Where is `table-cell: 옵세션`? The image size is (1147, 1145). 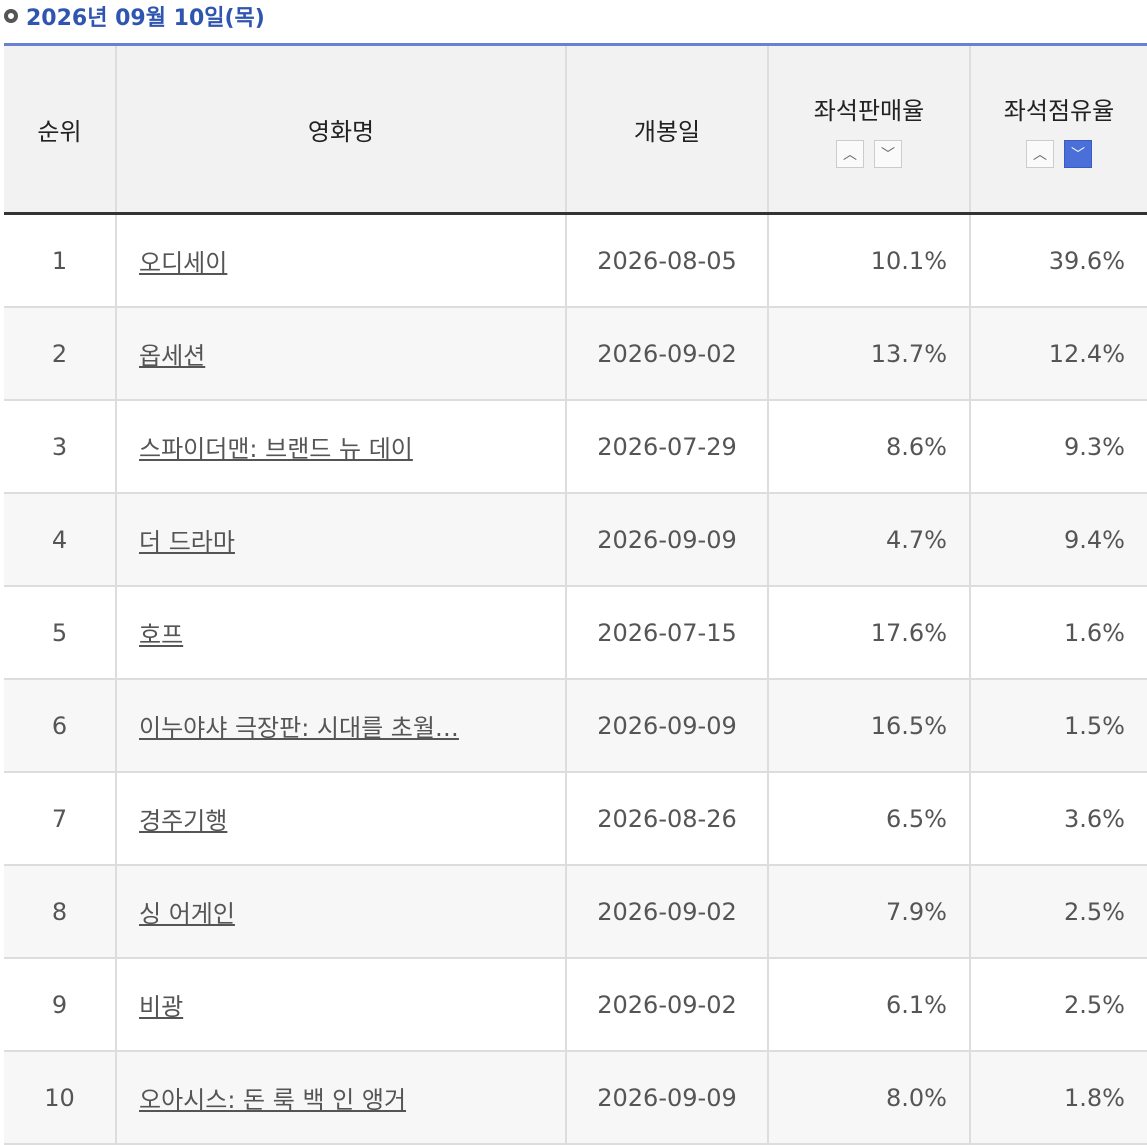
table-cell: 옵세션 is located at coordinates (340, 354).